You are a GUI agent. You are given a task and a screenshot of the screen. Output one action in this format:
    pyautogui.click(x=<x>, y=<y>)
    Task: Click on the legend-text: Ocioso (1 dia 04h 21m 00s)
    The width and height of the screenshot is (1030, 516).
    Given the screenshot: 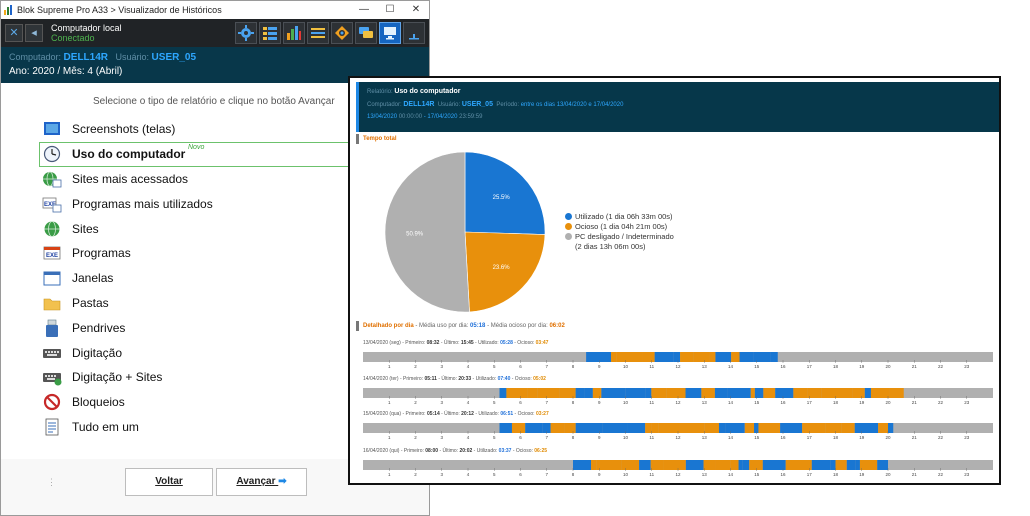 What is the action you would take?
    pyautogui.click(x=621, y=227)
    